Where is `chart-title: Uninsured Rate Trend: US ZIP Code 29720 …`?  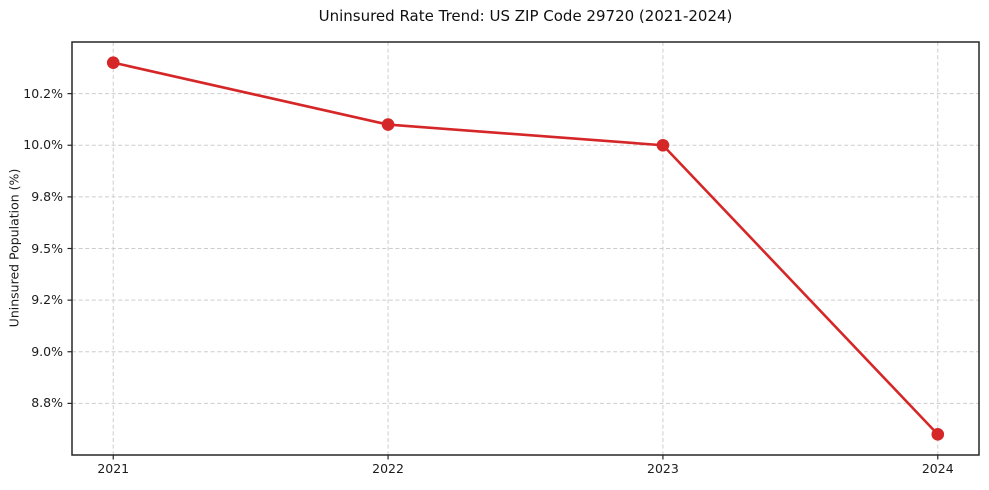 chart-title: Uninsured Rate Trend: US ZIP Code 29720 … is located at coordinates (525, 16).